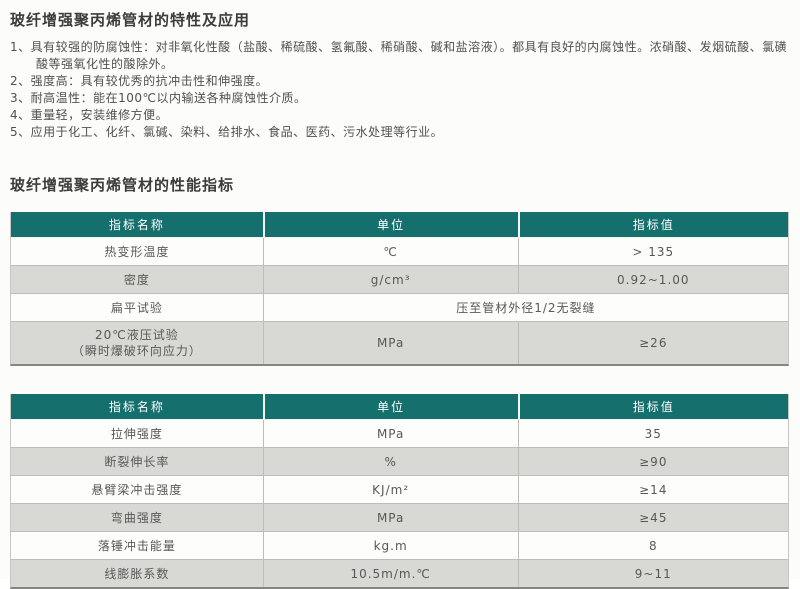  Describe the element at coordinates (89, 115) in the screenshot. I see `feature-item-4: 4、重量轻，安装维修方便。` at that location.